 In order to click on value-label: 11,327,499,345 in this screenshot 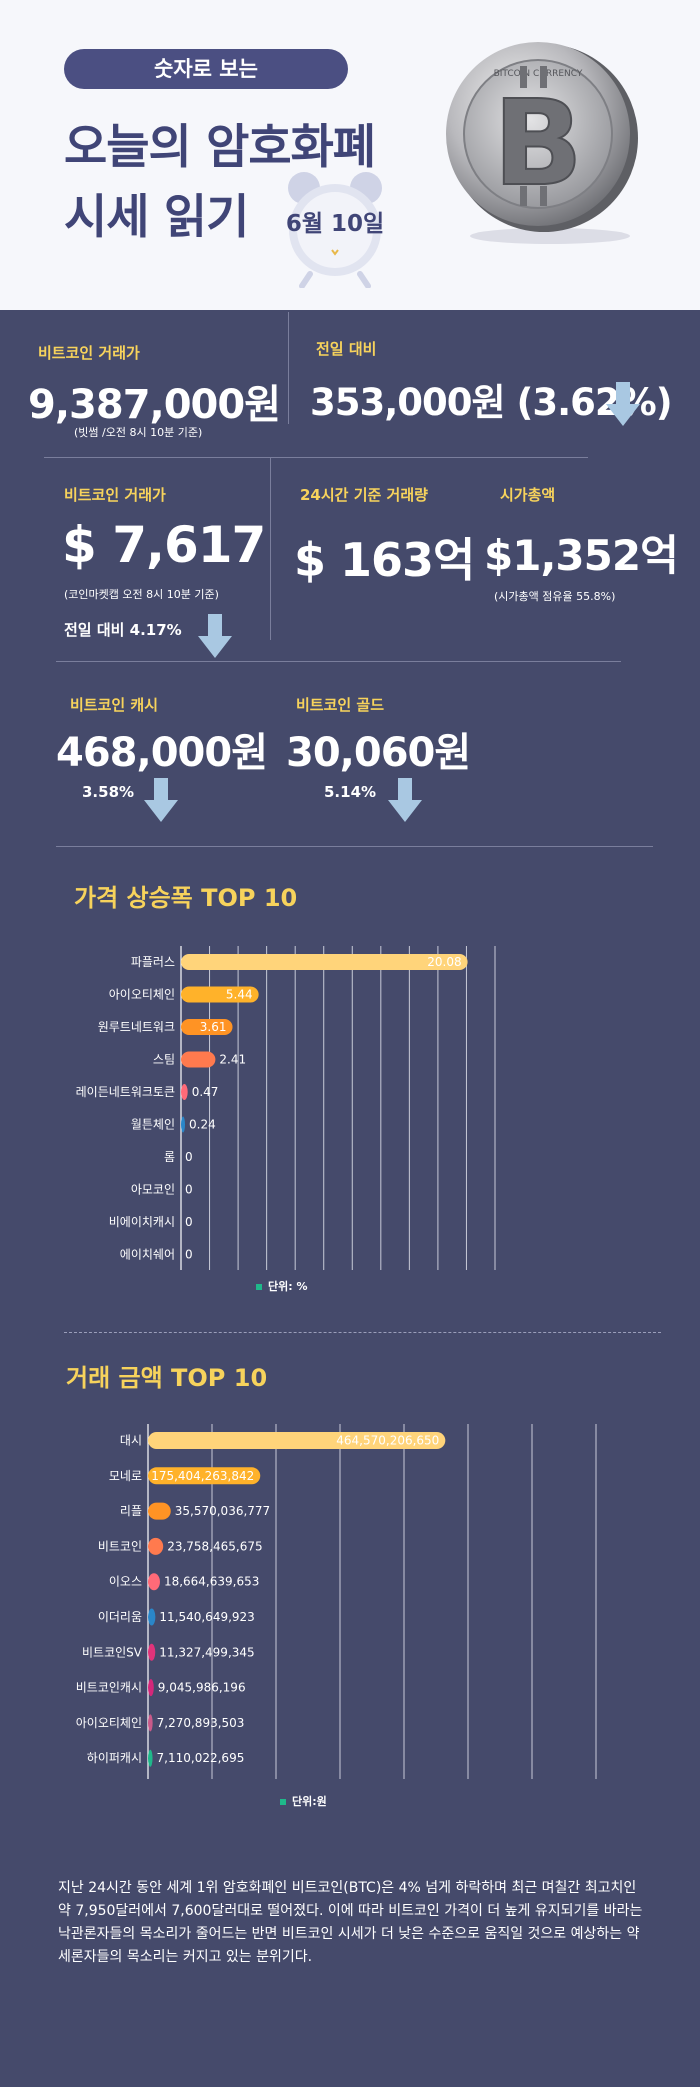, I will do `click(206, 1652)`.